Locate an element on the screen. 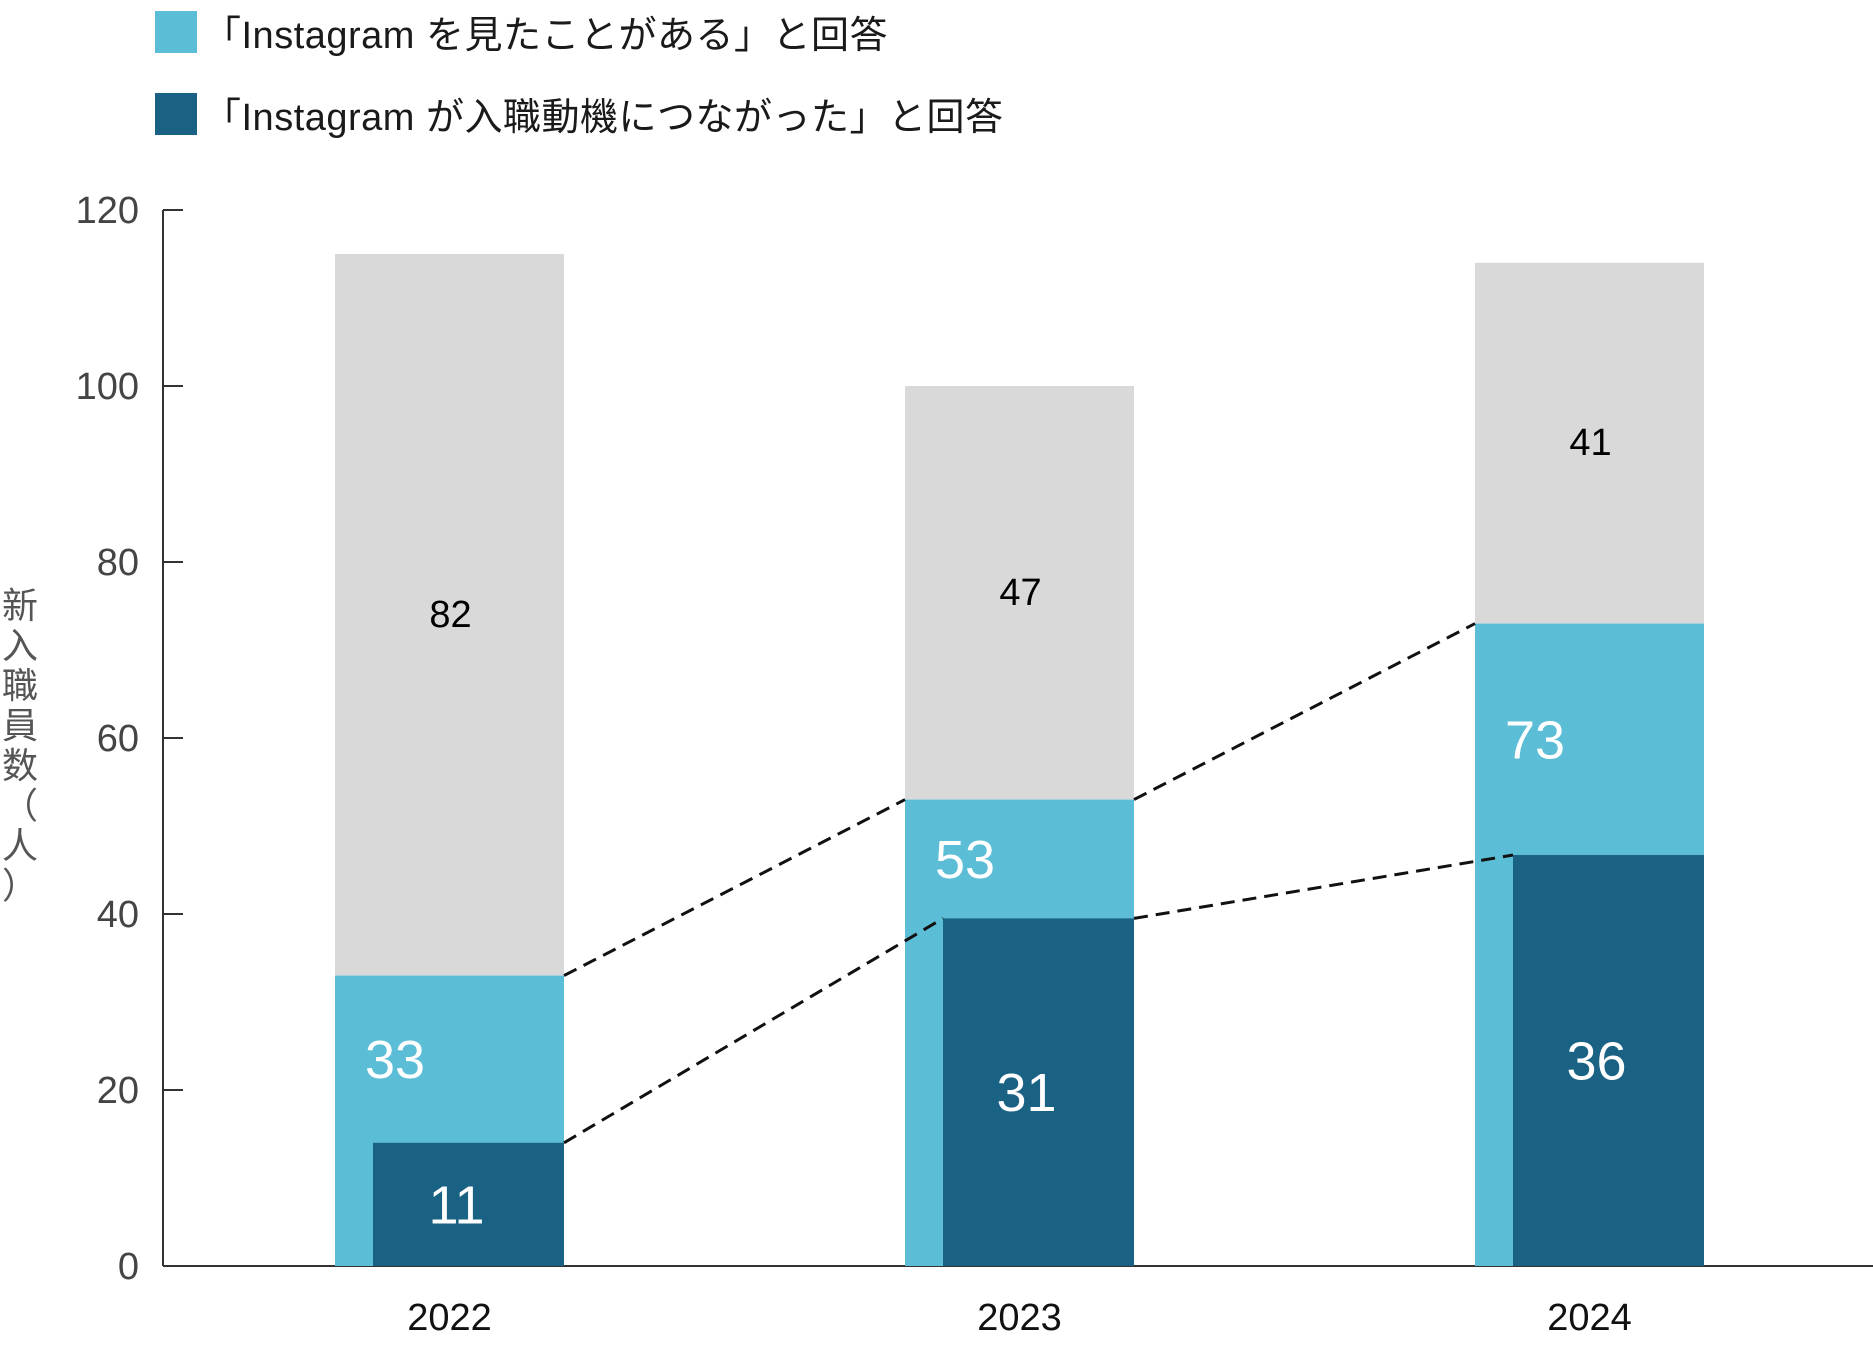 Image resolution: width=1873 pixels, height=1349 pixels. y-tick-label: 80 is located at coordinates (118, 563).